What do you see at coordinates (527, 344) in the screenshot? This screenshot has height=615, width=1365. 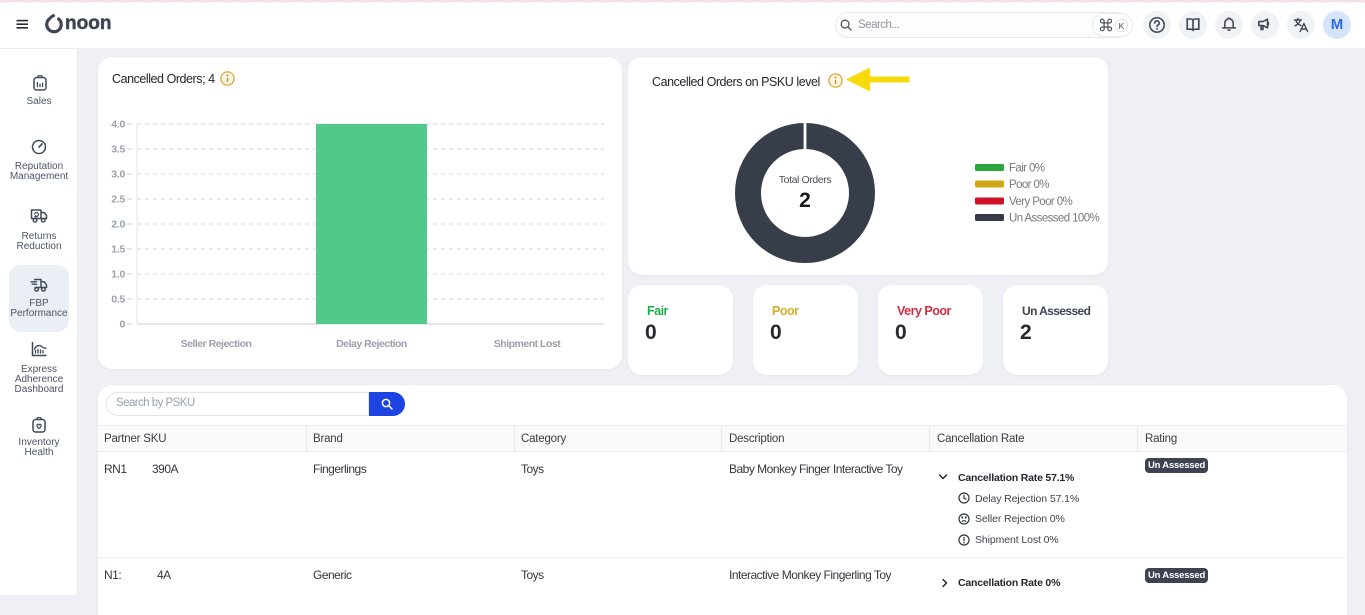 I see `svg-text: Shipment Lost` at bounding box center [527, 344].